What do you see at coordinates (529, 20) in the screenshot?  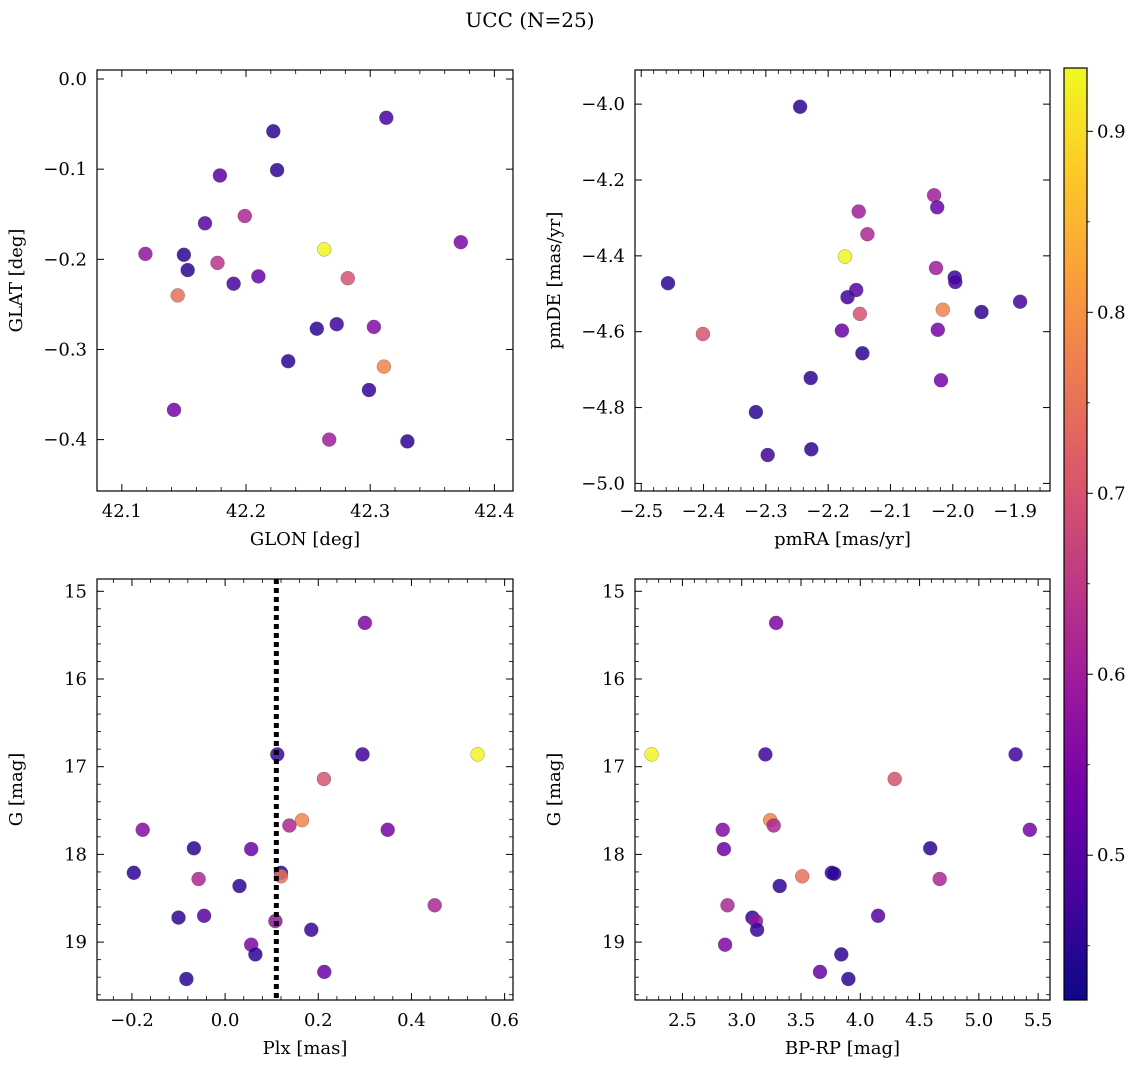 I see `figure-title: UCC (N=25)` at bounding box center [529, 20].